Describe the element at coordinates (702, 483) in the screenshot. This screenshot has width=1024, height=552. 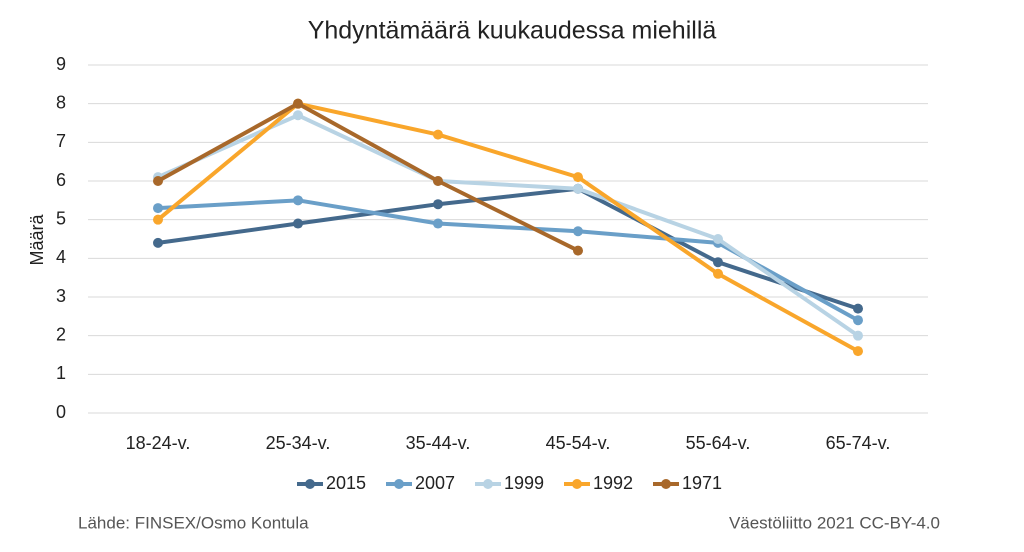
I see `legend-label: 1971` at that location.